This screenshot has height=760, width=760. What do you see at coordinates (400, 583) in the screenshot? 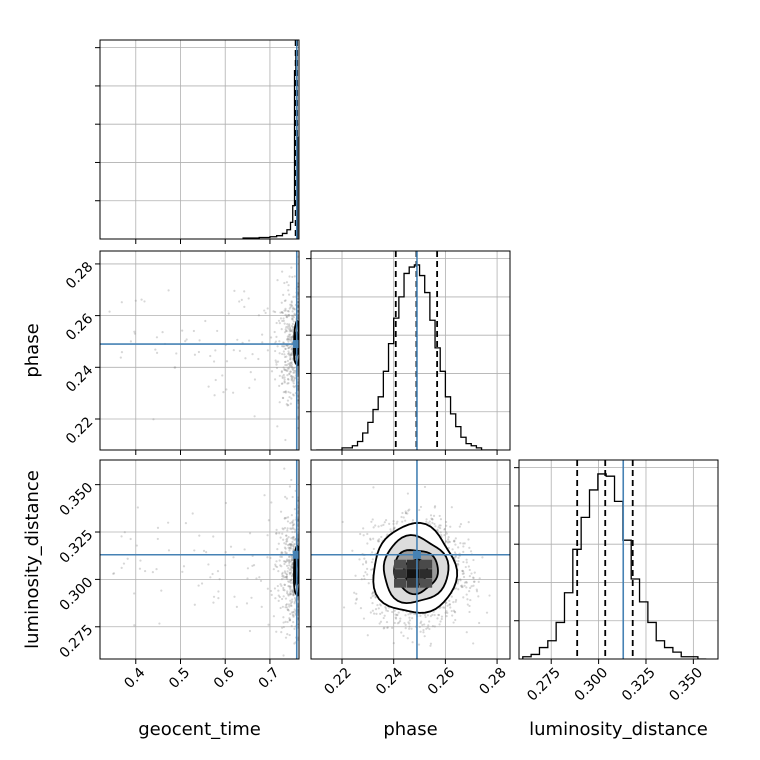
I see `density-core-cell` at bounding box center [400, 583].